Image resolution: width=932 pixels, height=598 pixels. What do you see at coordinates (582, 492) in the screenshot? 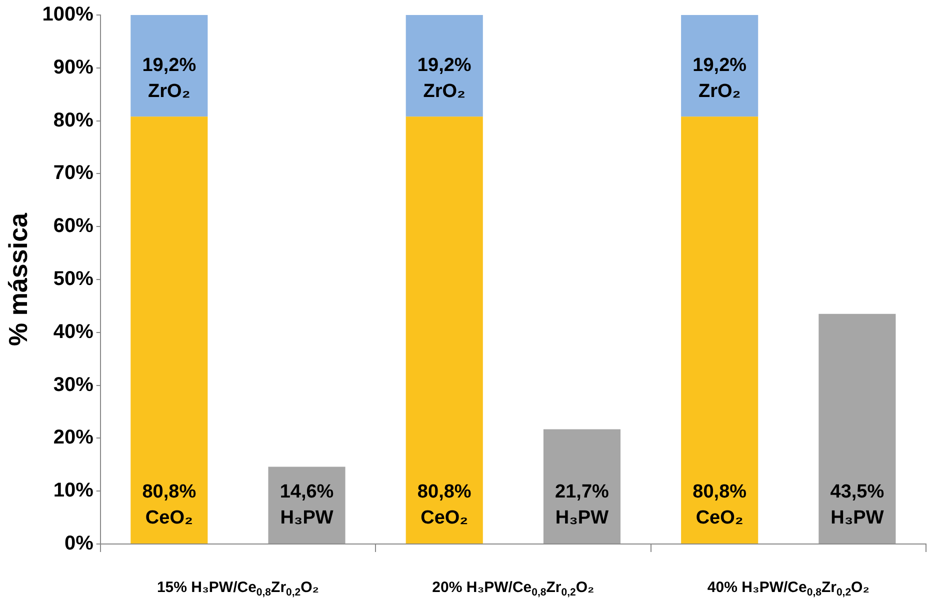
I see `data-label: 21,7%` at bounding box center [582, 492].